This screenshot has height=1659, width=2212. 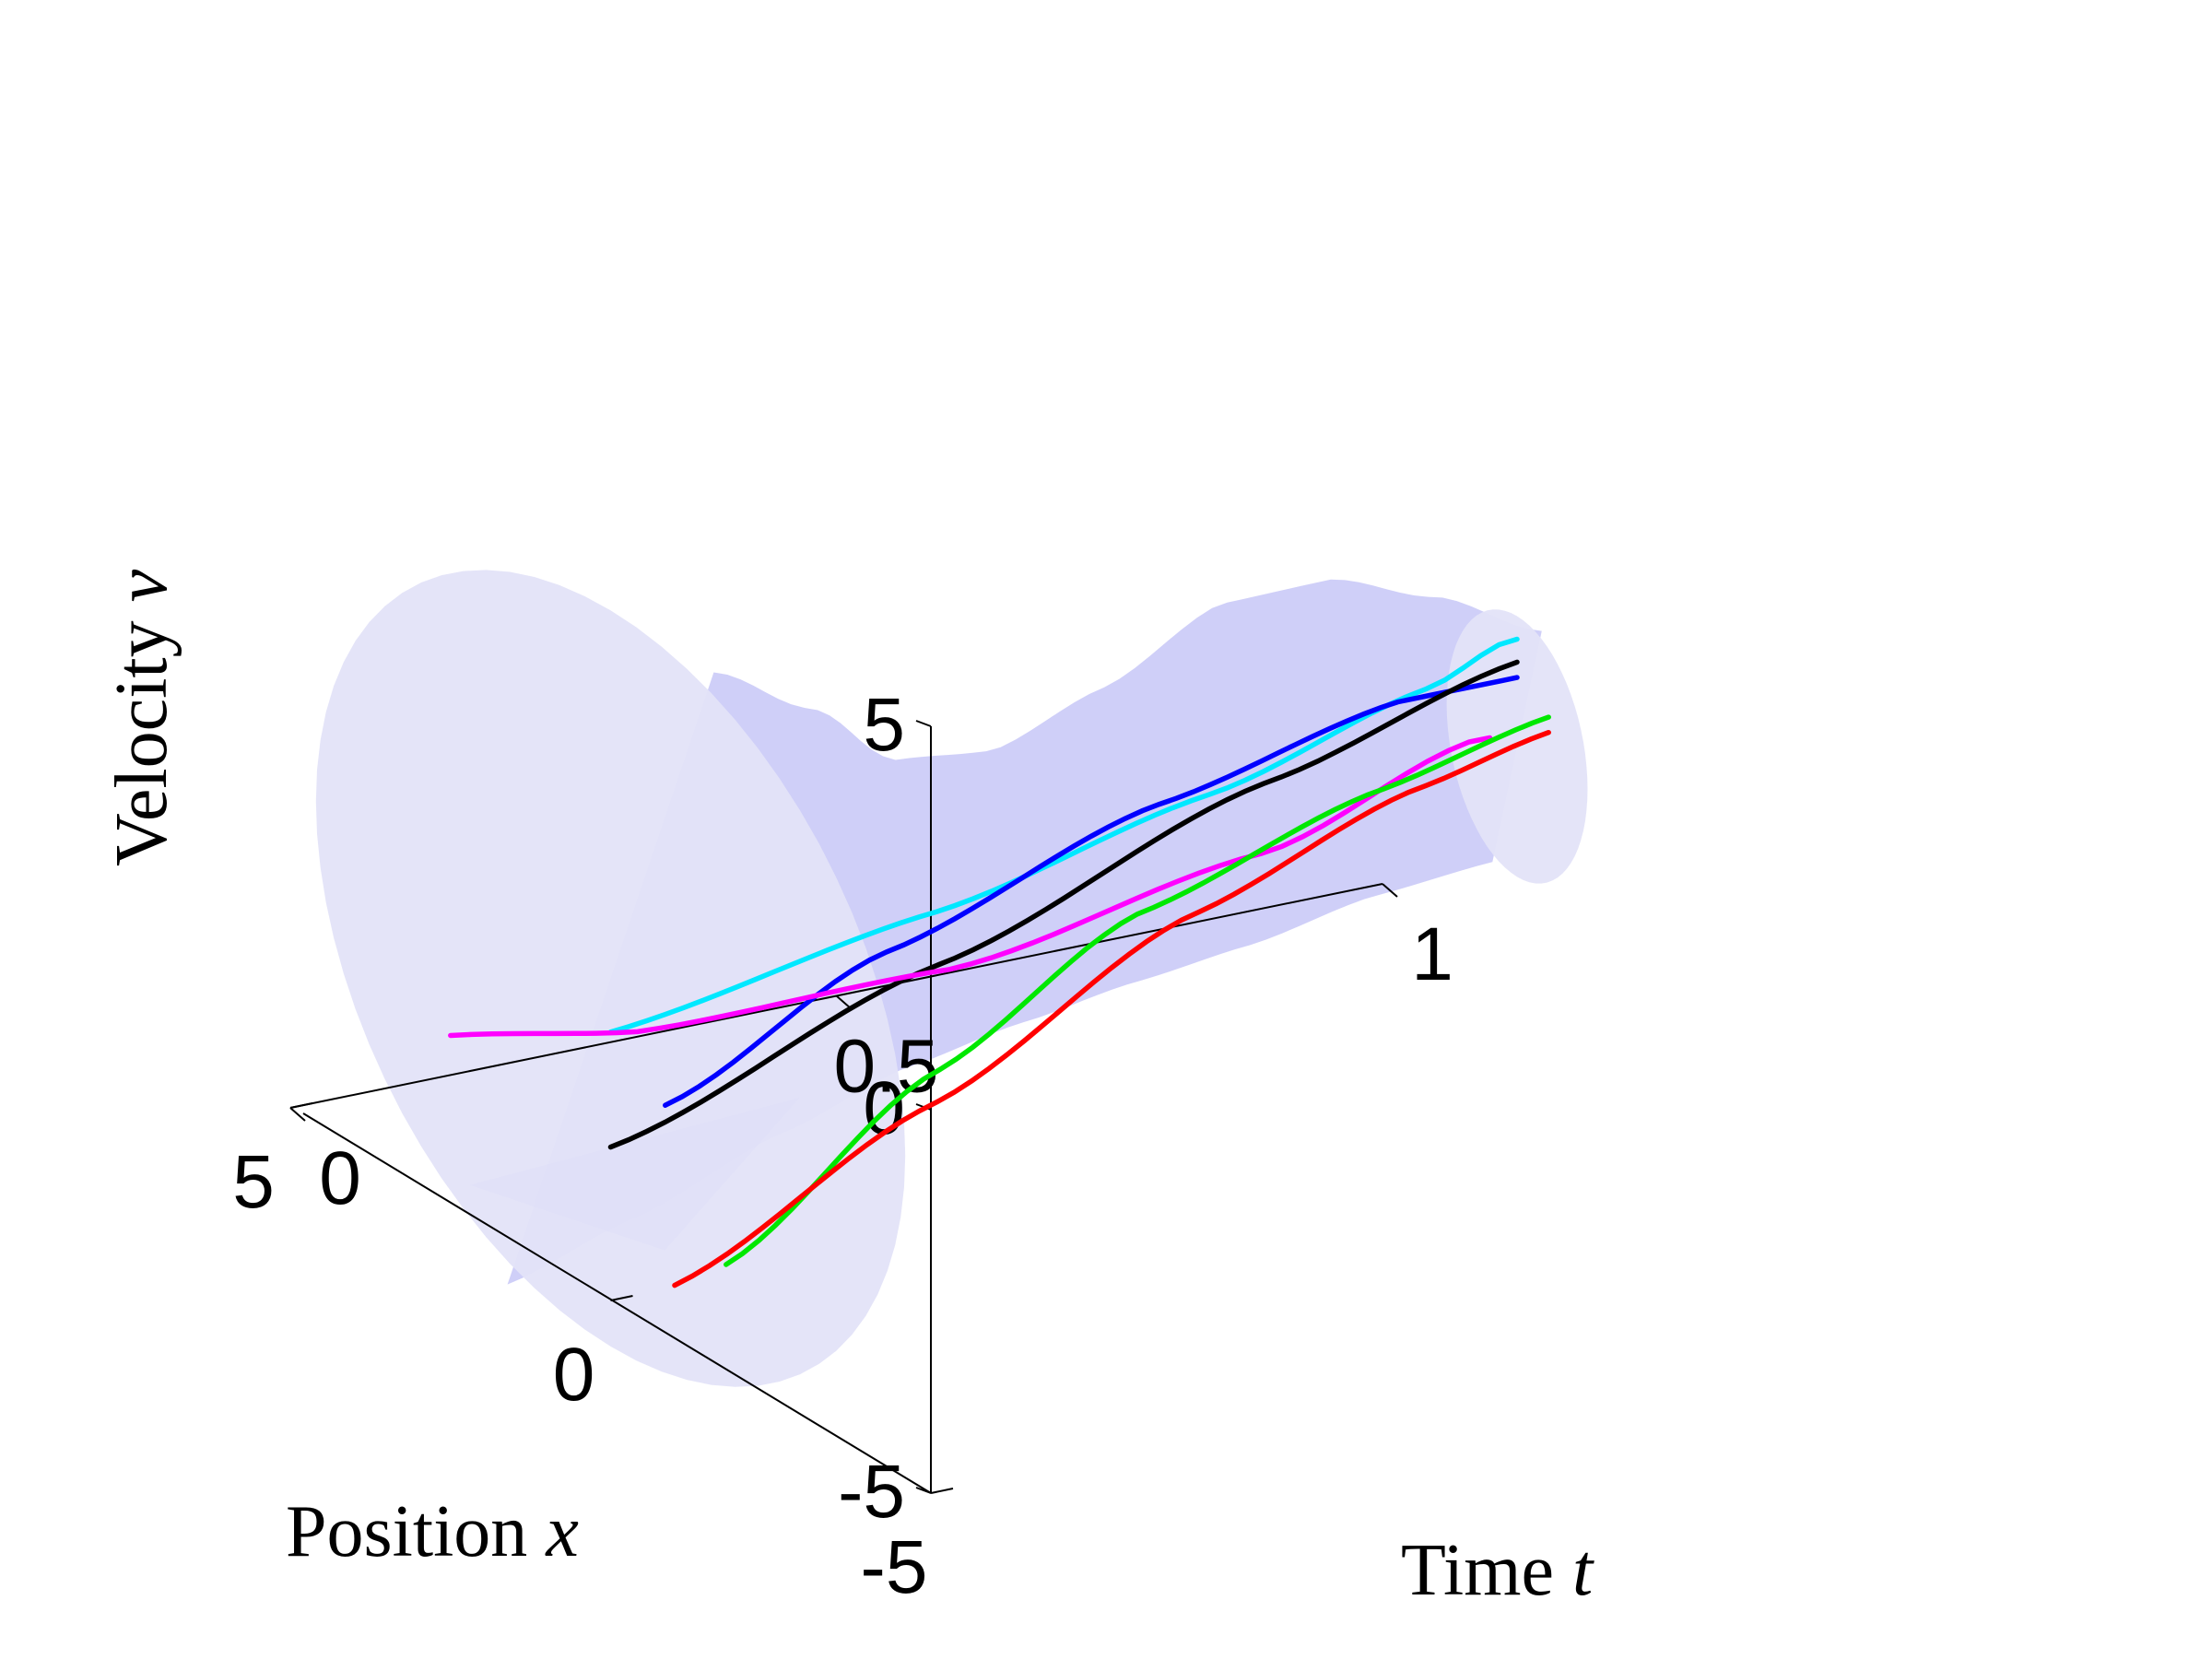 I want to click on v-tick-label: 5, so click(x=884, y=725).